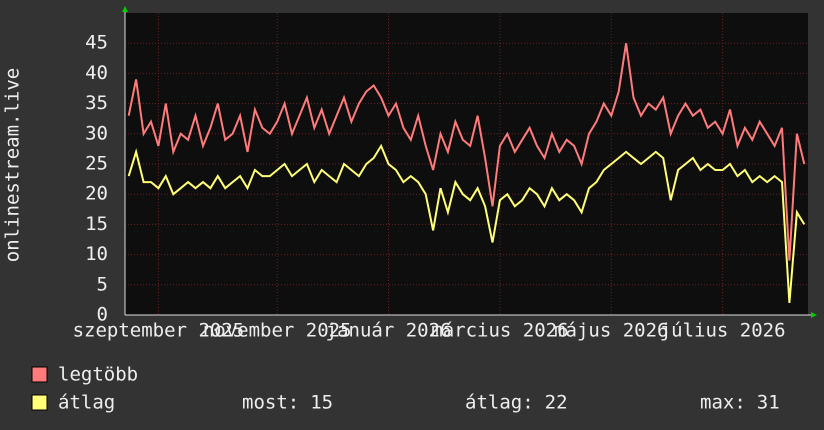 Image resolution: width=824 pixels, height=430 pixels. Describe the element at coordinates (499, 403) in the screenshot. I see `stat-label: átlag:` at that location.